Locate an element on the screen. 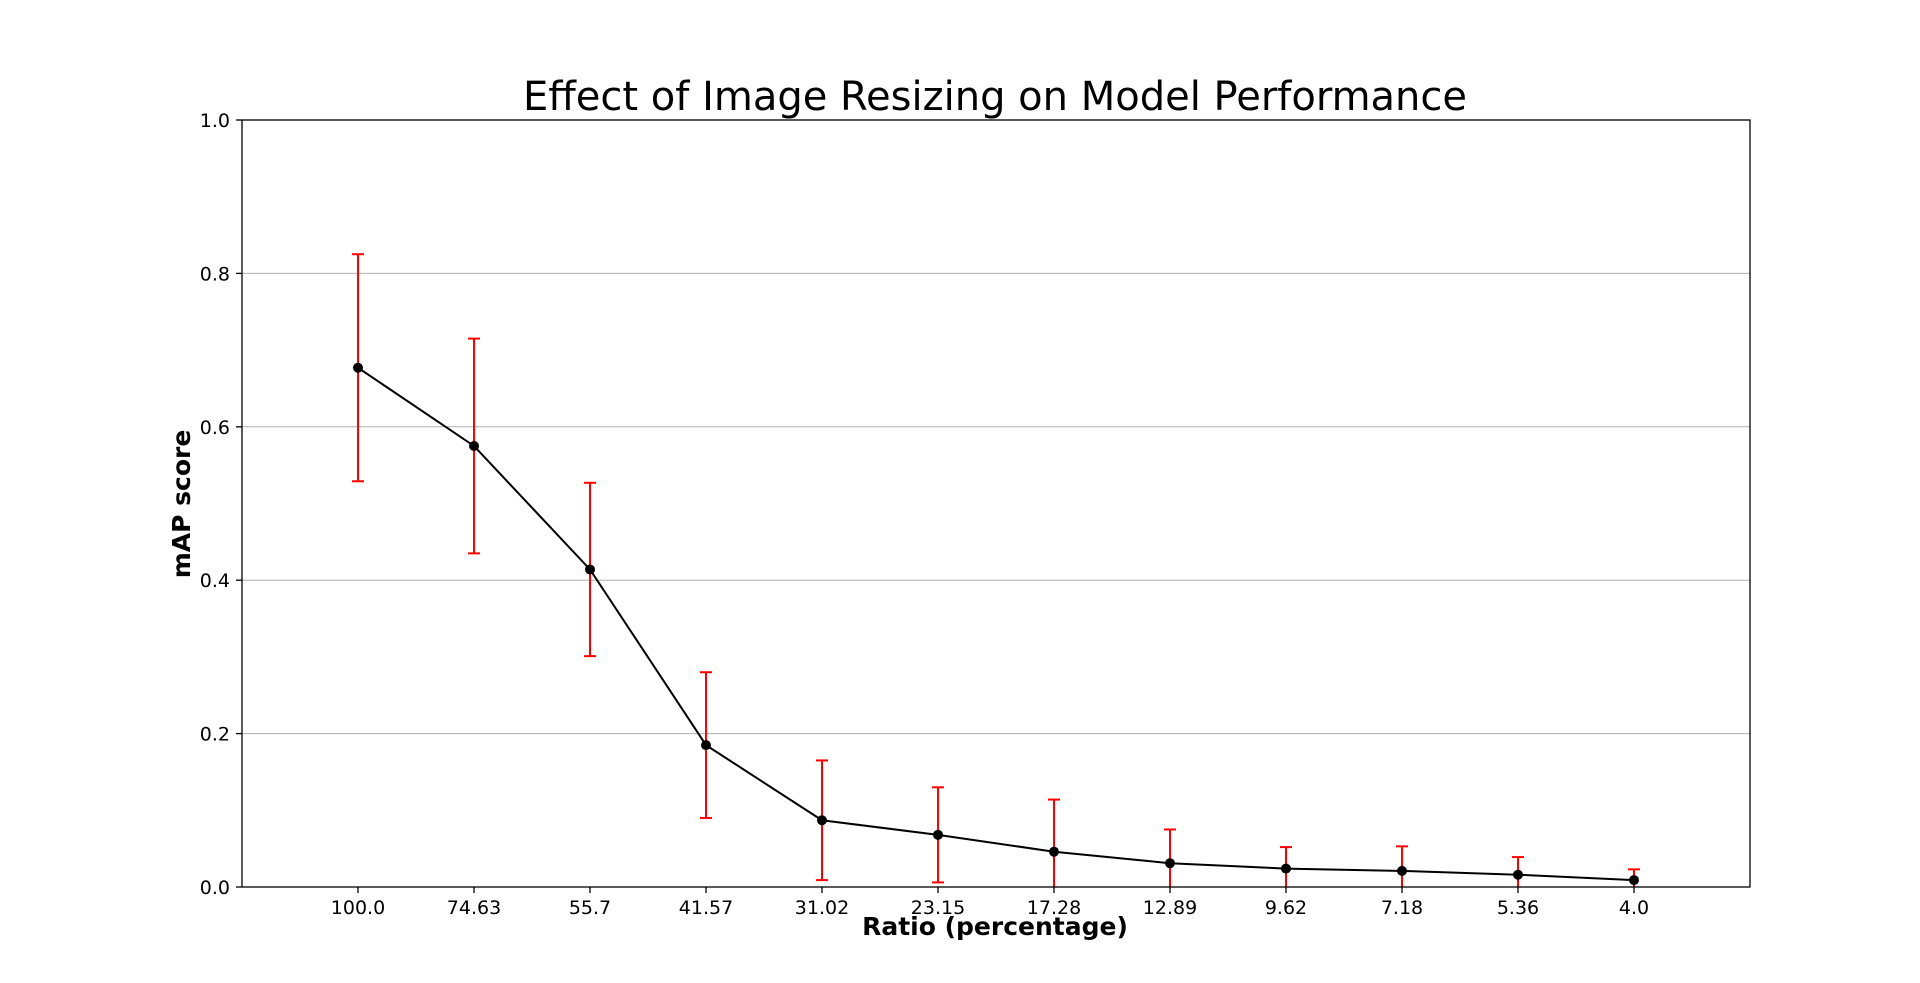 The image size is (1920, 983). x-axis-title: Ratio (percentage) is located at coordinates (995, 926).